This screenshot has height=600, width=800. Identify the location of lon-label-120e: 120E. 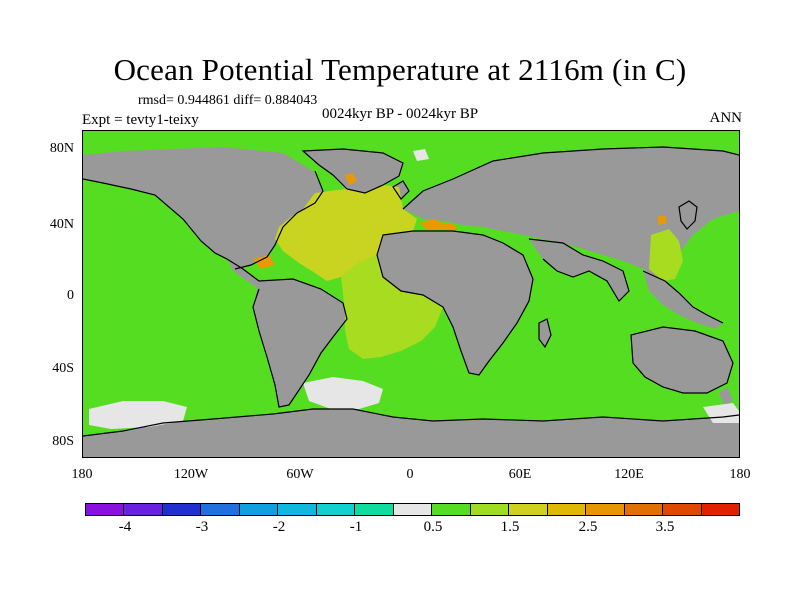
(629, 474).